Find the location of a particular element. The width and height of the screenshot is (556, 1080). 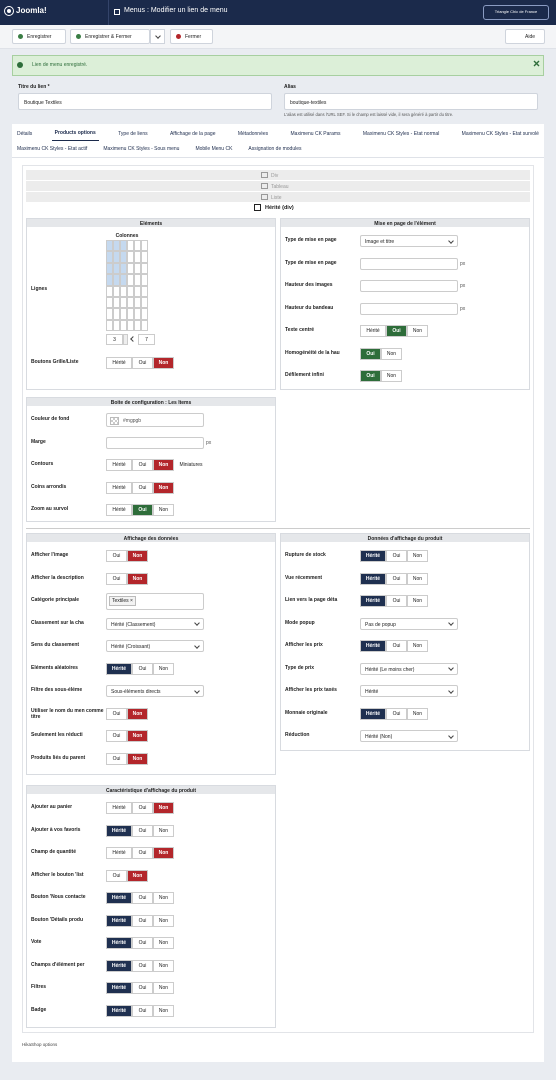

tab: Maximenu CK Styles - Etat actif is located at coordinates (52, 148).